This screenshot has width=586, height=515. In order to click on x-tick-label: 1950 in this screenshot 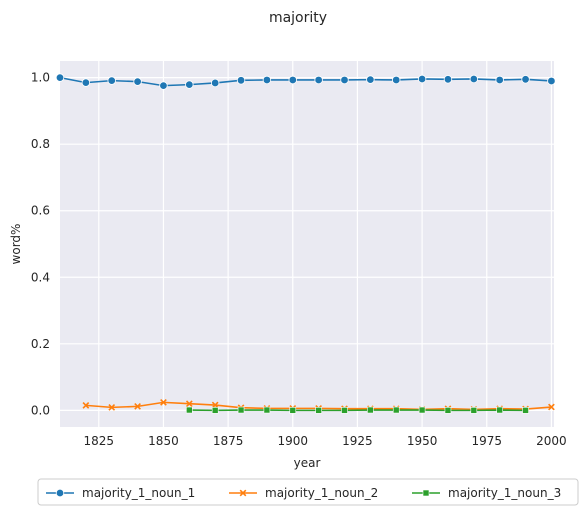, I will do `click(422, 441)`.